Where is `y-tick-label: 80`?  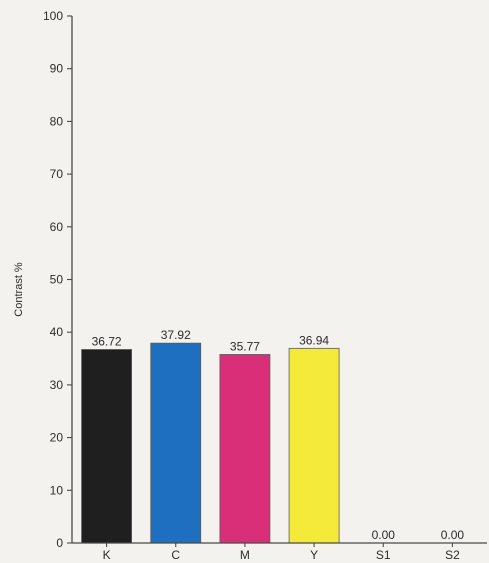 y-tick-label: 80 is located at coordinates (57, 121).